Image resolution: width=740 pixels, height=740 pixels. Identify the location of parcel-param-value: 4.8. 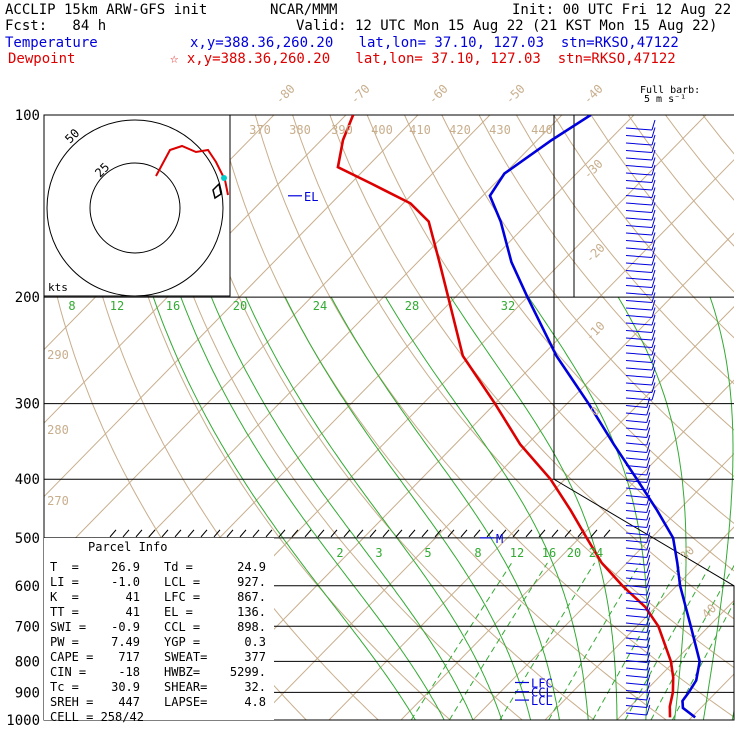
(255, 702).